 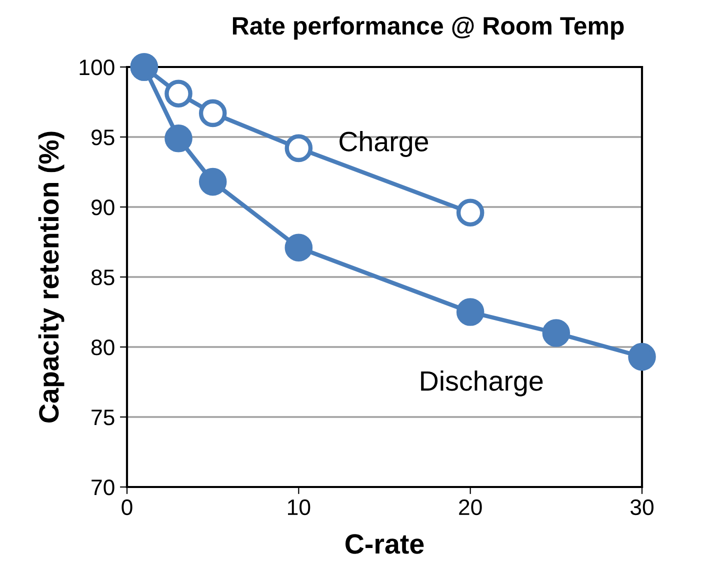 What do you see at coordinates (482, 383) in the screenshot?
I see `series-label: Discharge` at bounding box center [482, 383].